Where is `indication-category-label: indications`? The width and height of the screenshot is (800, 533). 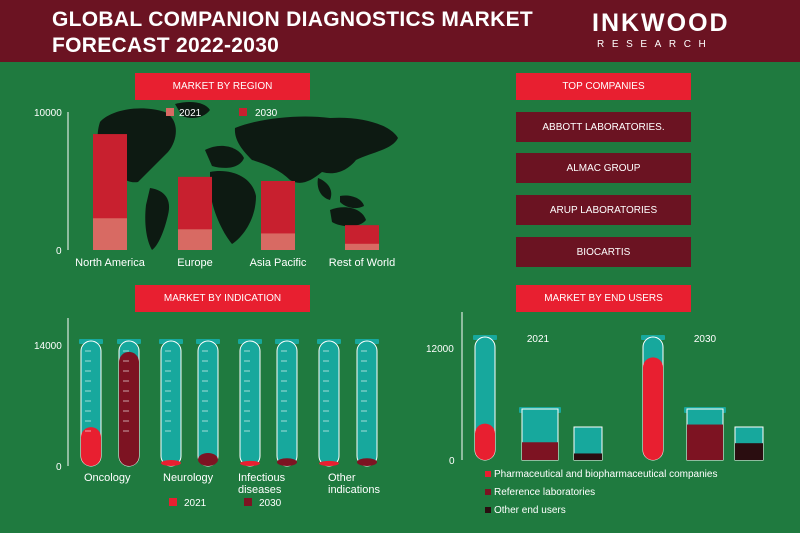
indication-category-label: indications is located at coordinates (354, 490).